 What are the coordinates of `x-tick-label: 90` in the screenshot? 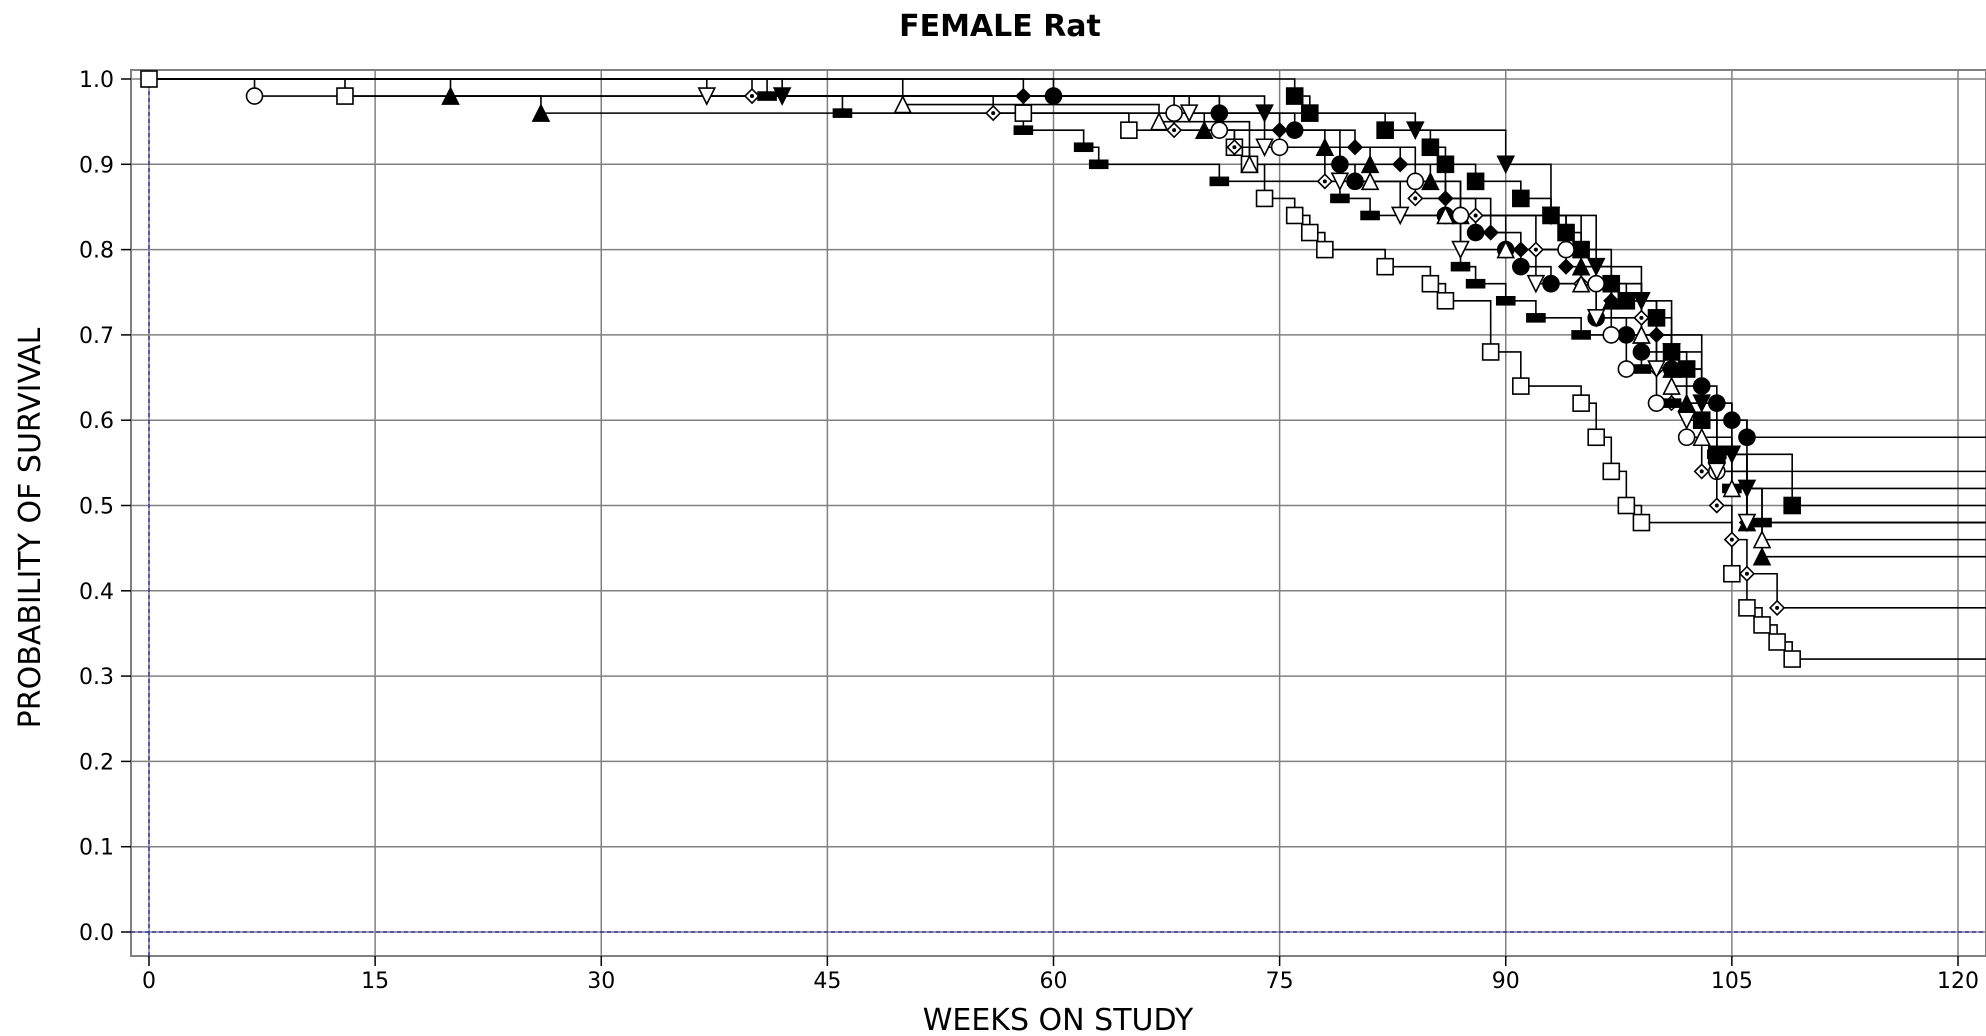 It's located at (1506, 981).